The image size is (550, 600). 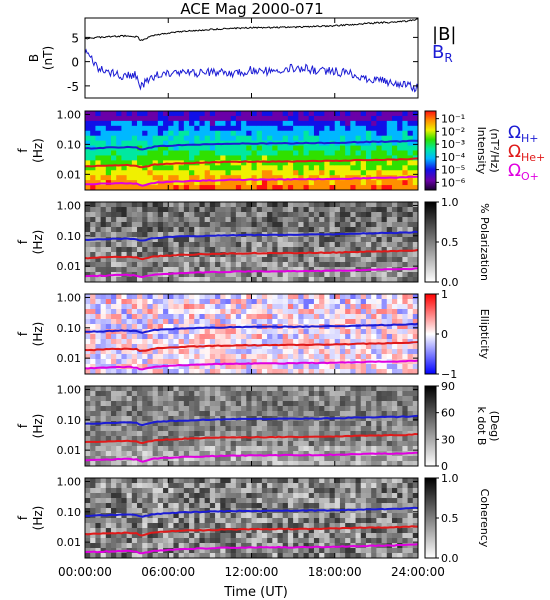 I want to click on y-tick-label: 0.01, so click(x=69, y=266).